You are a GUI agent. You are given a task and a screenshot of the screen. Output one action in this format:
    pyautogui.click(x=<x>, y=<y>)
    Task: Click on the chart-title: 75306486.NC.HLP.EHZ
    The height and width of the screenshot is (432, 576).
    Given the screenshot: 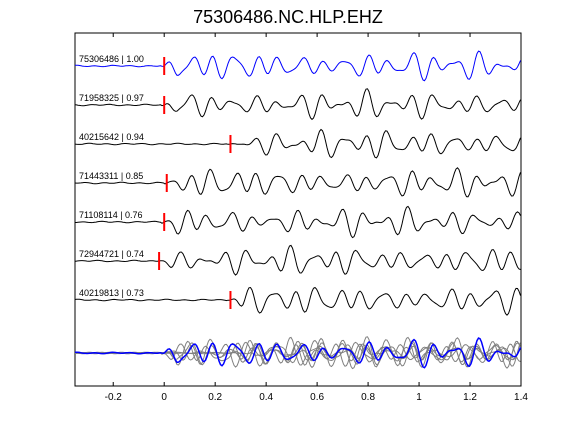 What is the action you would take?
    pyautogui.click(x=288, y=17)
    